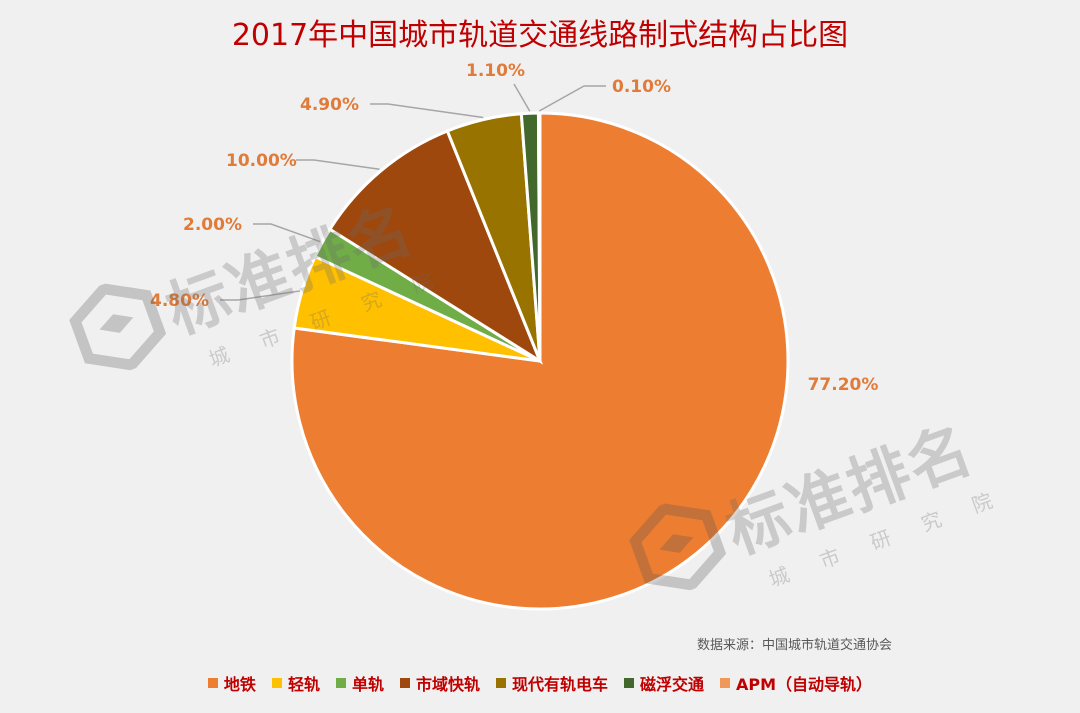  I want to click on legend-label: 单轨, so click(367, 684).